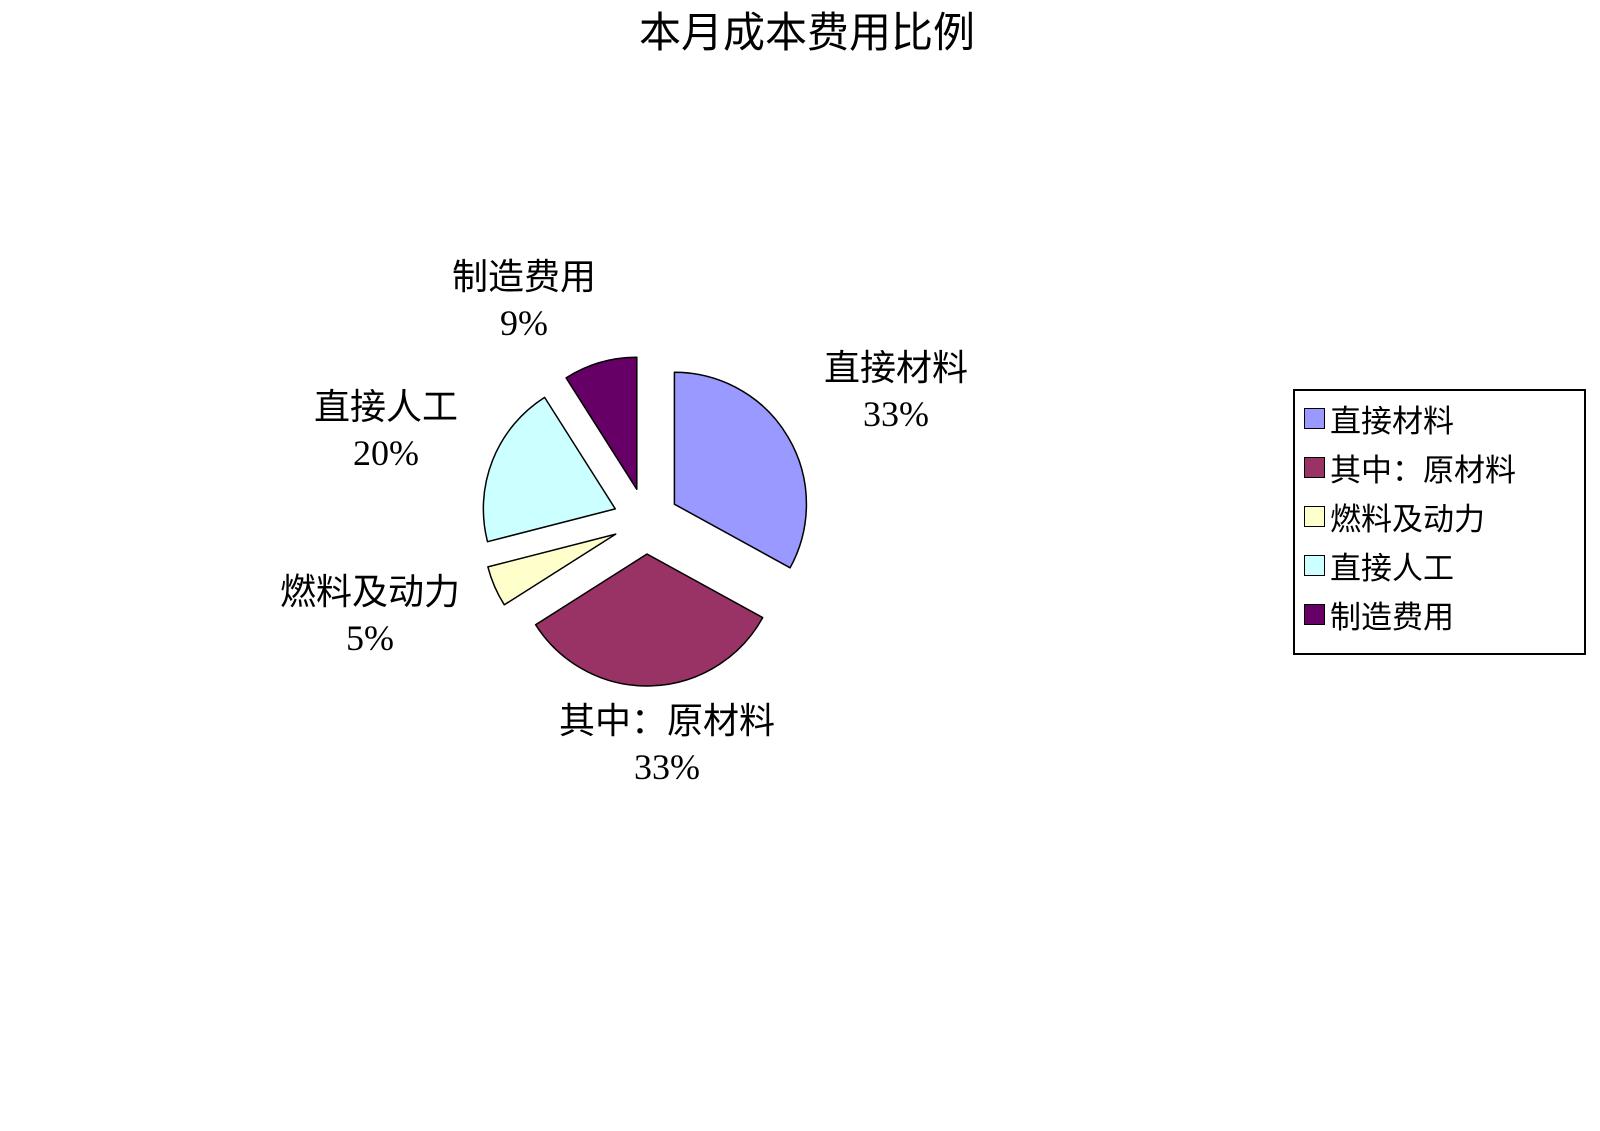  Describe the element at coordinates (896, 391) in the screenshot. I see `slice-label-direct-materials: 直接材料 33%` at that location.